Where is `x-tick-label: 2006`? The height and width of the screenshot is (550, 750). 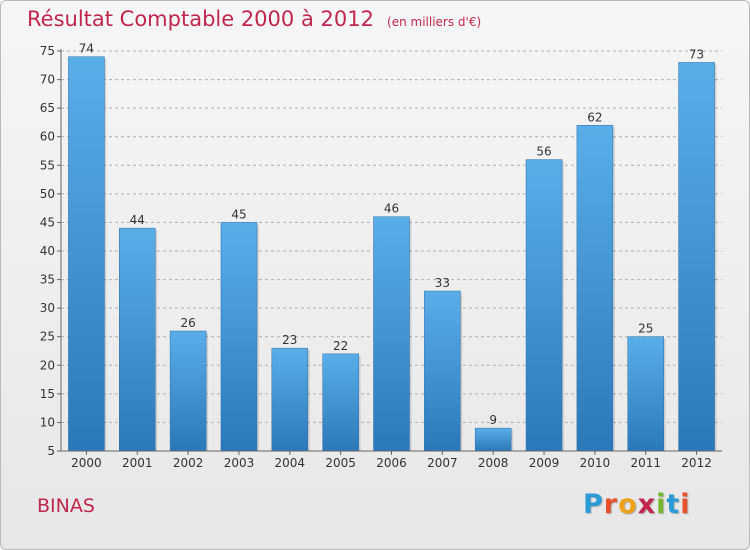
x-tick-label: 2006 is located at coordinates (391, 463).